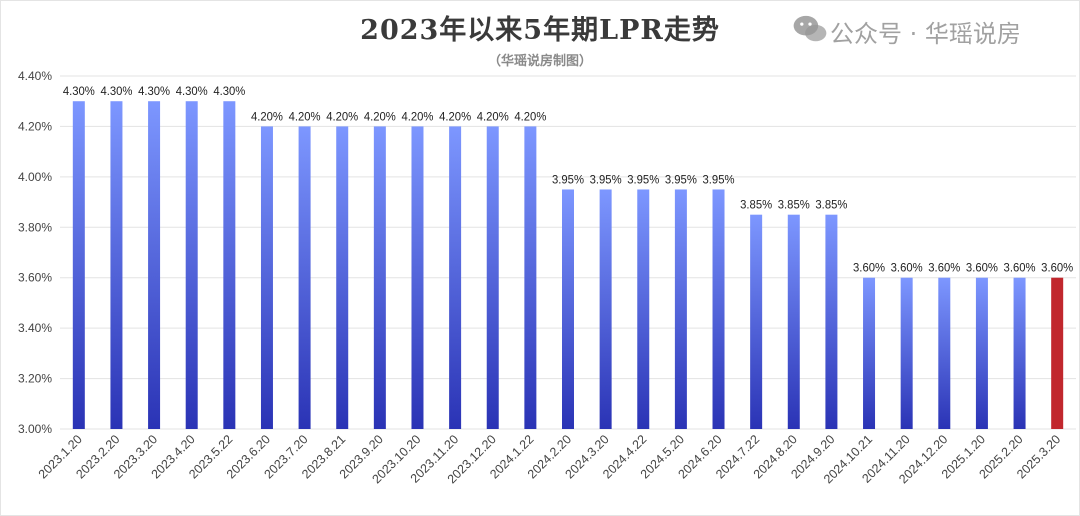 Image resolution: width=1080 pixels, height=516 pixels. Describe the element at coordinates (925, 34) in the screenshot. I see `watermark-text: 公众号 · 华瑶说房` at that location.